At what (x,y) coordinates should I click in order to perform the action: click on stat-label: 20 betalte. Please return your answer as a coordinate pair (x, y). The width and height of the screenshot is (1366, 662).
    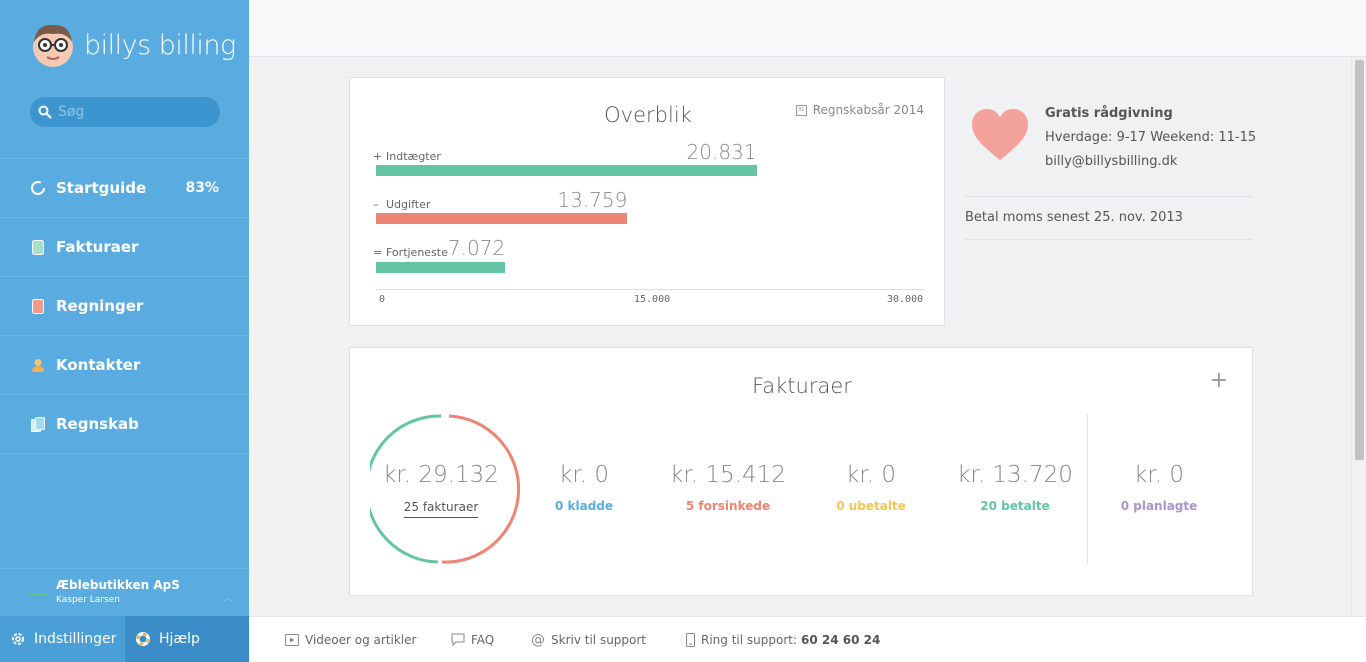
    Looking at the image, I should click on (1015, 506).